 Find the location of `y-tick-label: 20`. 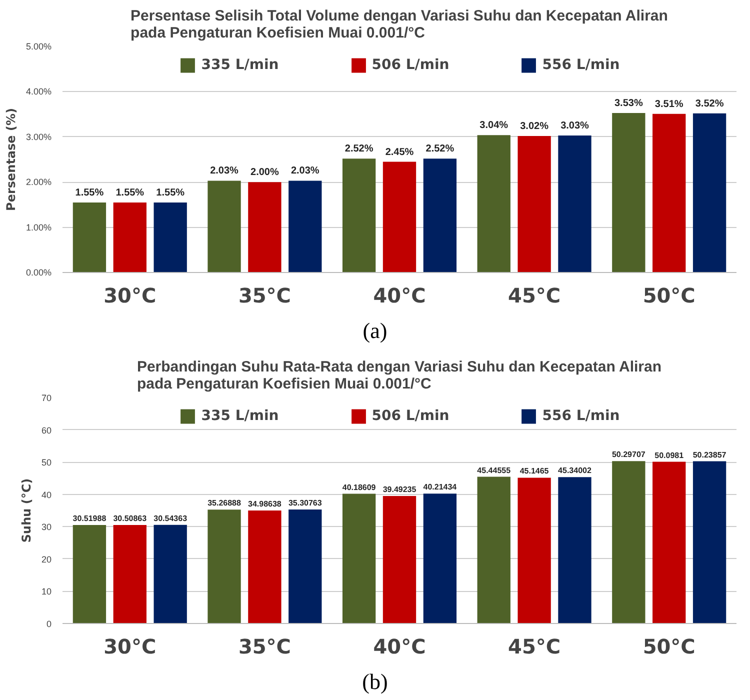

y-tick-label: 20 is located at coordinates (46, 559).